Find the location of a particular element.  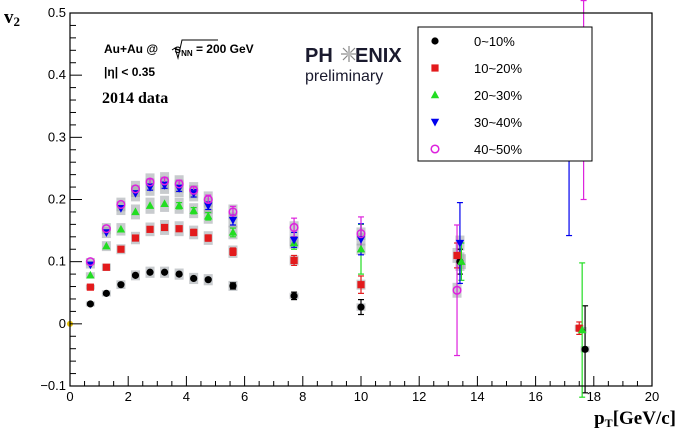

x-tick-label: 16 is located at coordinates (535, 396).